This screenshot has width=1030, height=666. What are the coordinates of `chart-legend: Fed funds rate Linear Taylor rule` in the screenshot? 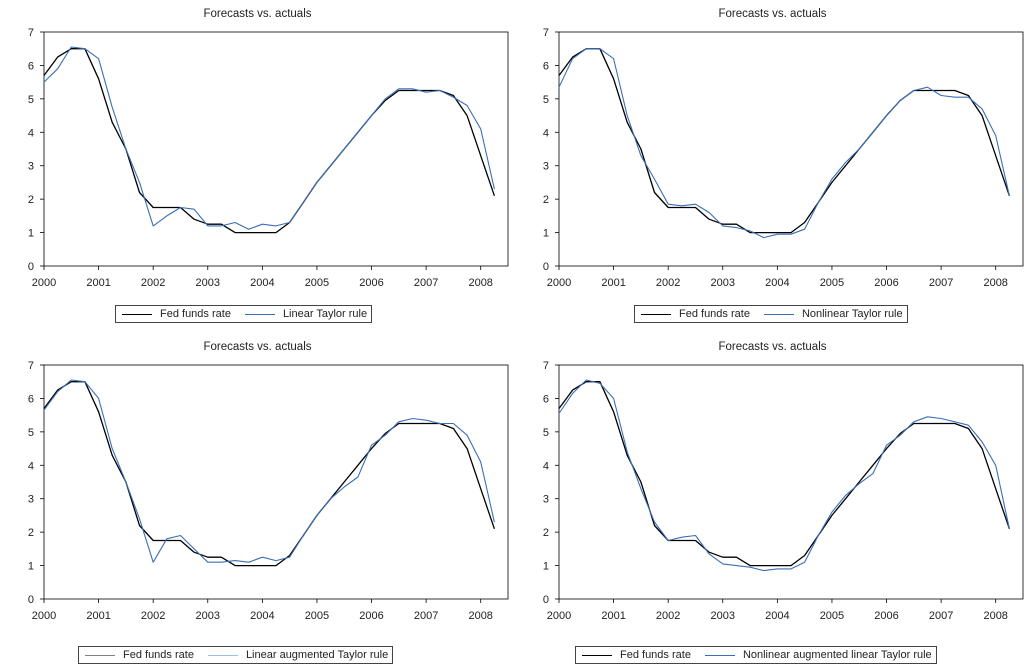 It's located at (244, 314).